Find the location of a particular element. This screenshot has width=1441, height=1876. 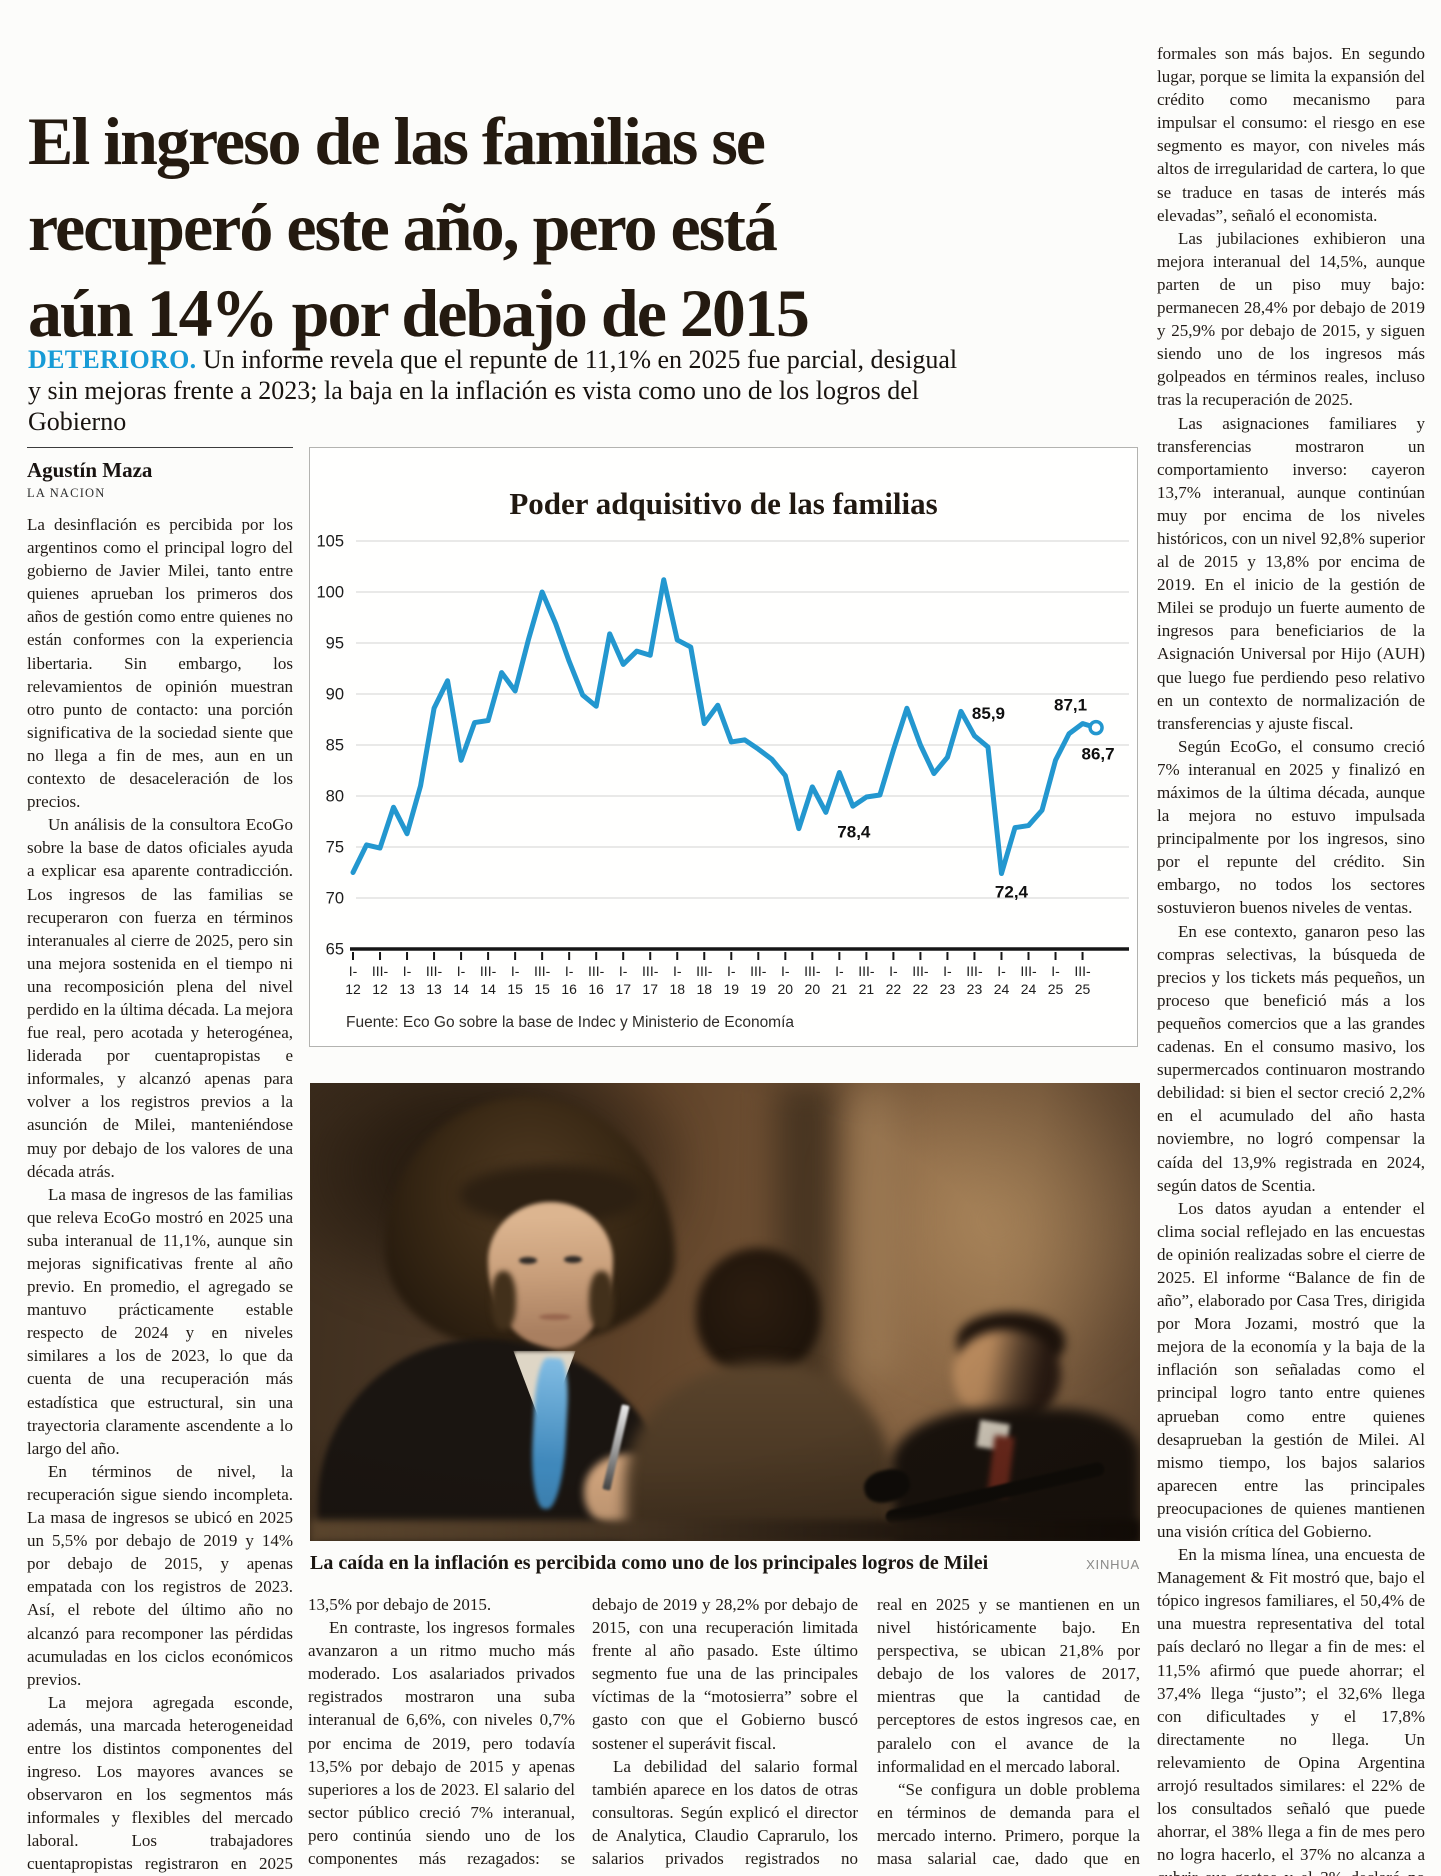

svg-text: 85,9 is located at coordinates (988, 713).